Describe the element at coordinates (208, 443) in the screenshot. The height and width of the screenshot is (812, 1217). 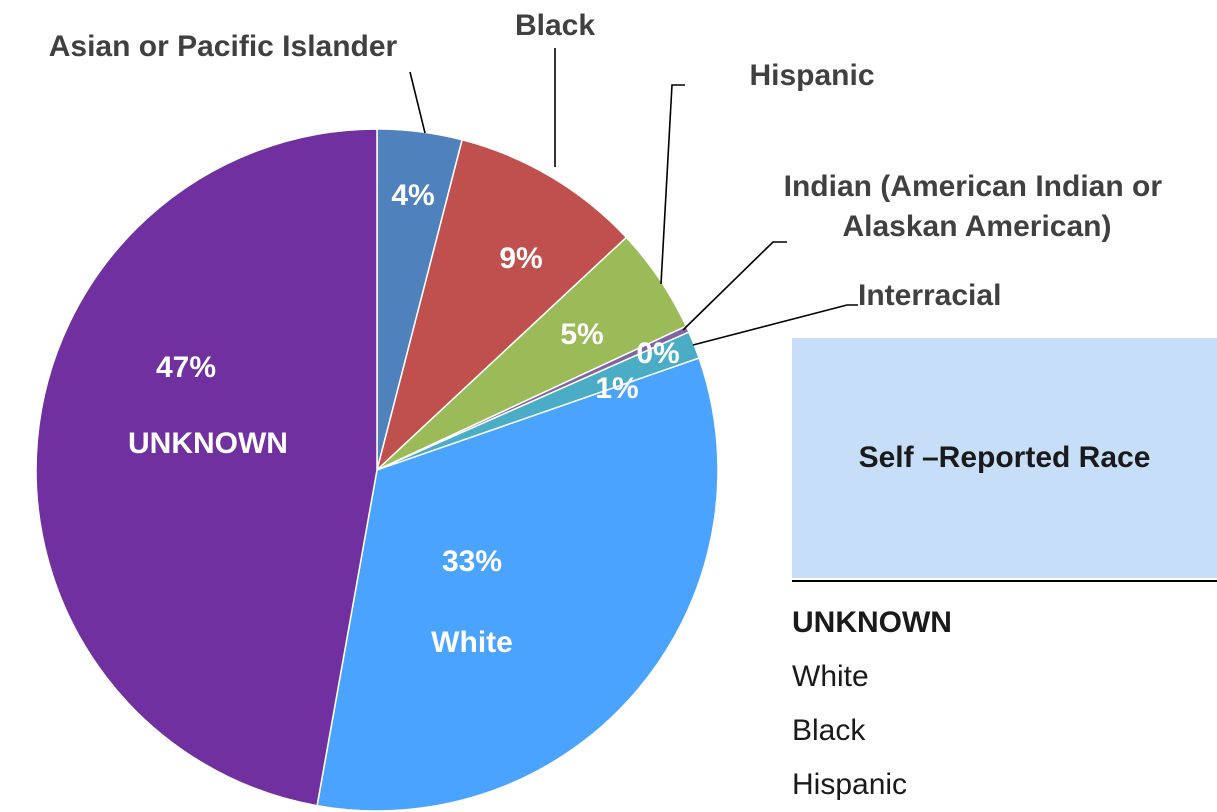
I see `category-label-unknown: UNKNOWN` at that location.